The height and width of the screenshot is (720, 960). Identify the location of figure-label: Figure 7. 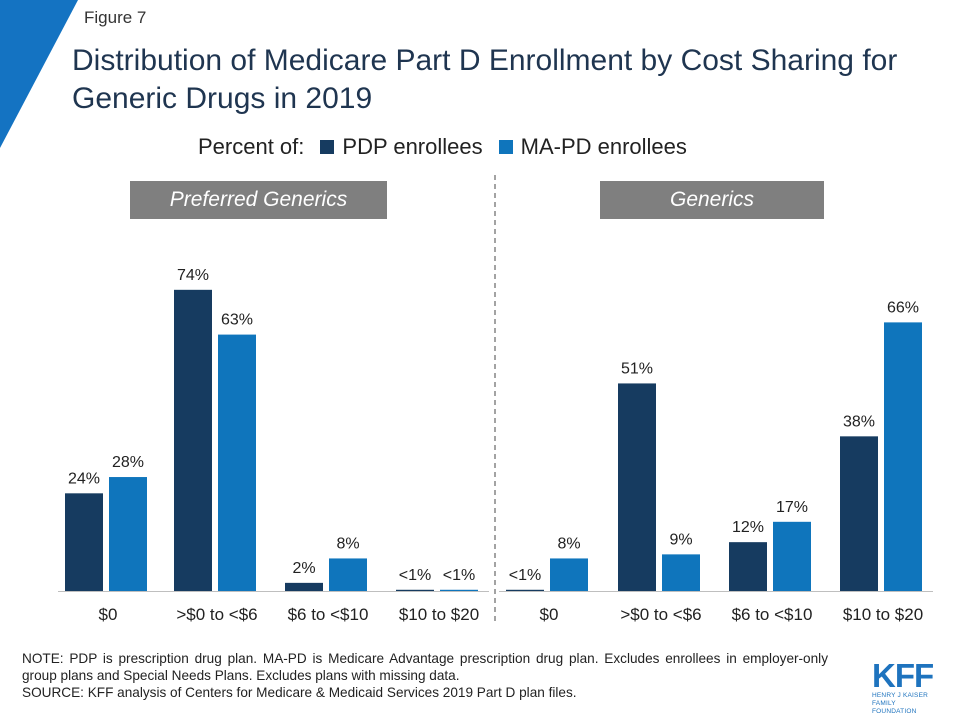
(115, 17).